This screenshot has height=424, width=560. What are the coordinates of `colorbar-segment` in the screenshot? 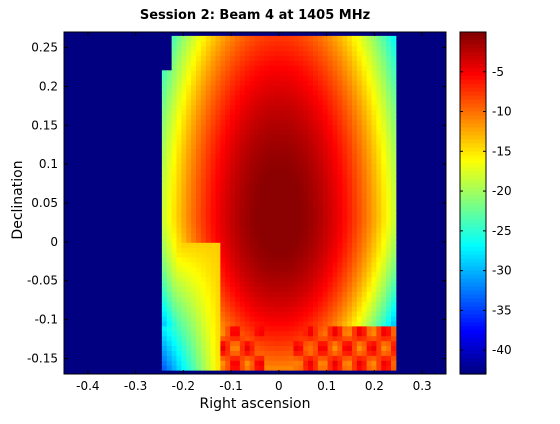 It's located at (473, 58).